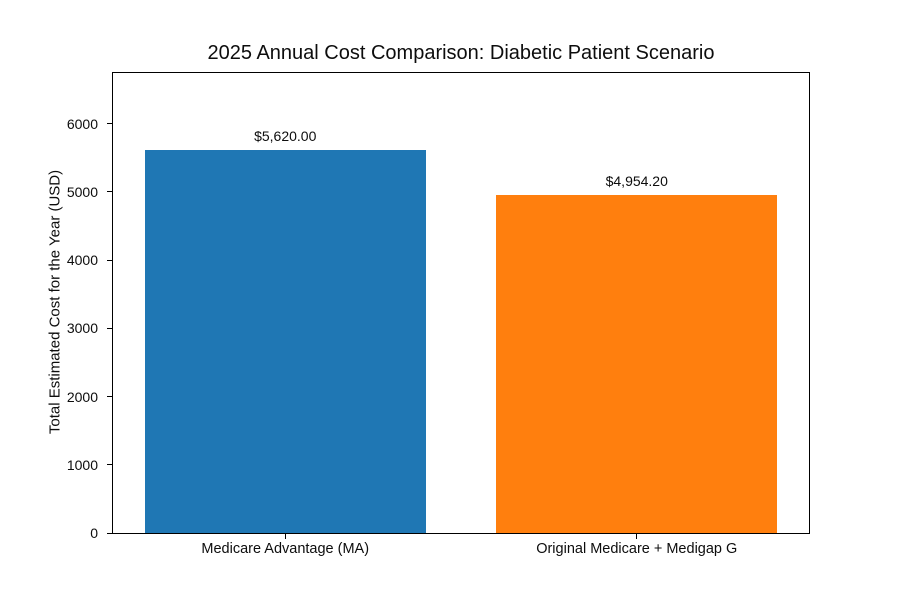  I want to click on y-tick-label: 0, so click(94, 533).